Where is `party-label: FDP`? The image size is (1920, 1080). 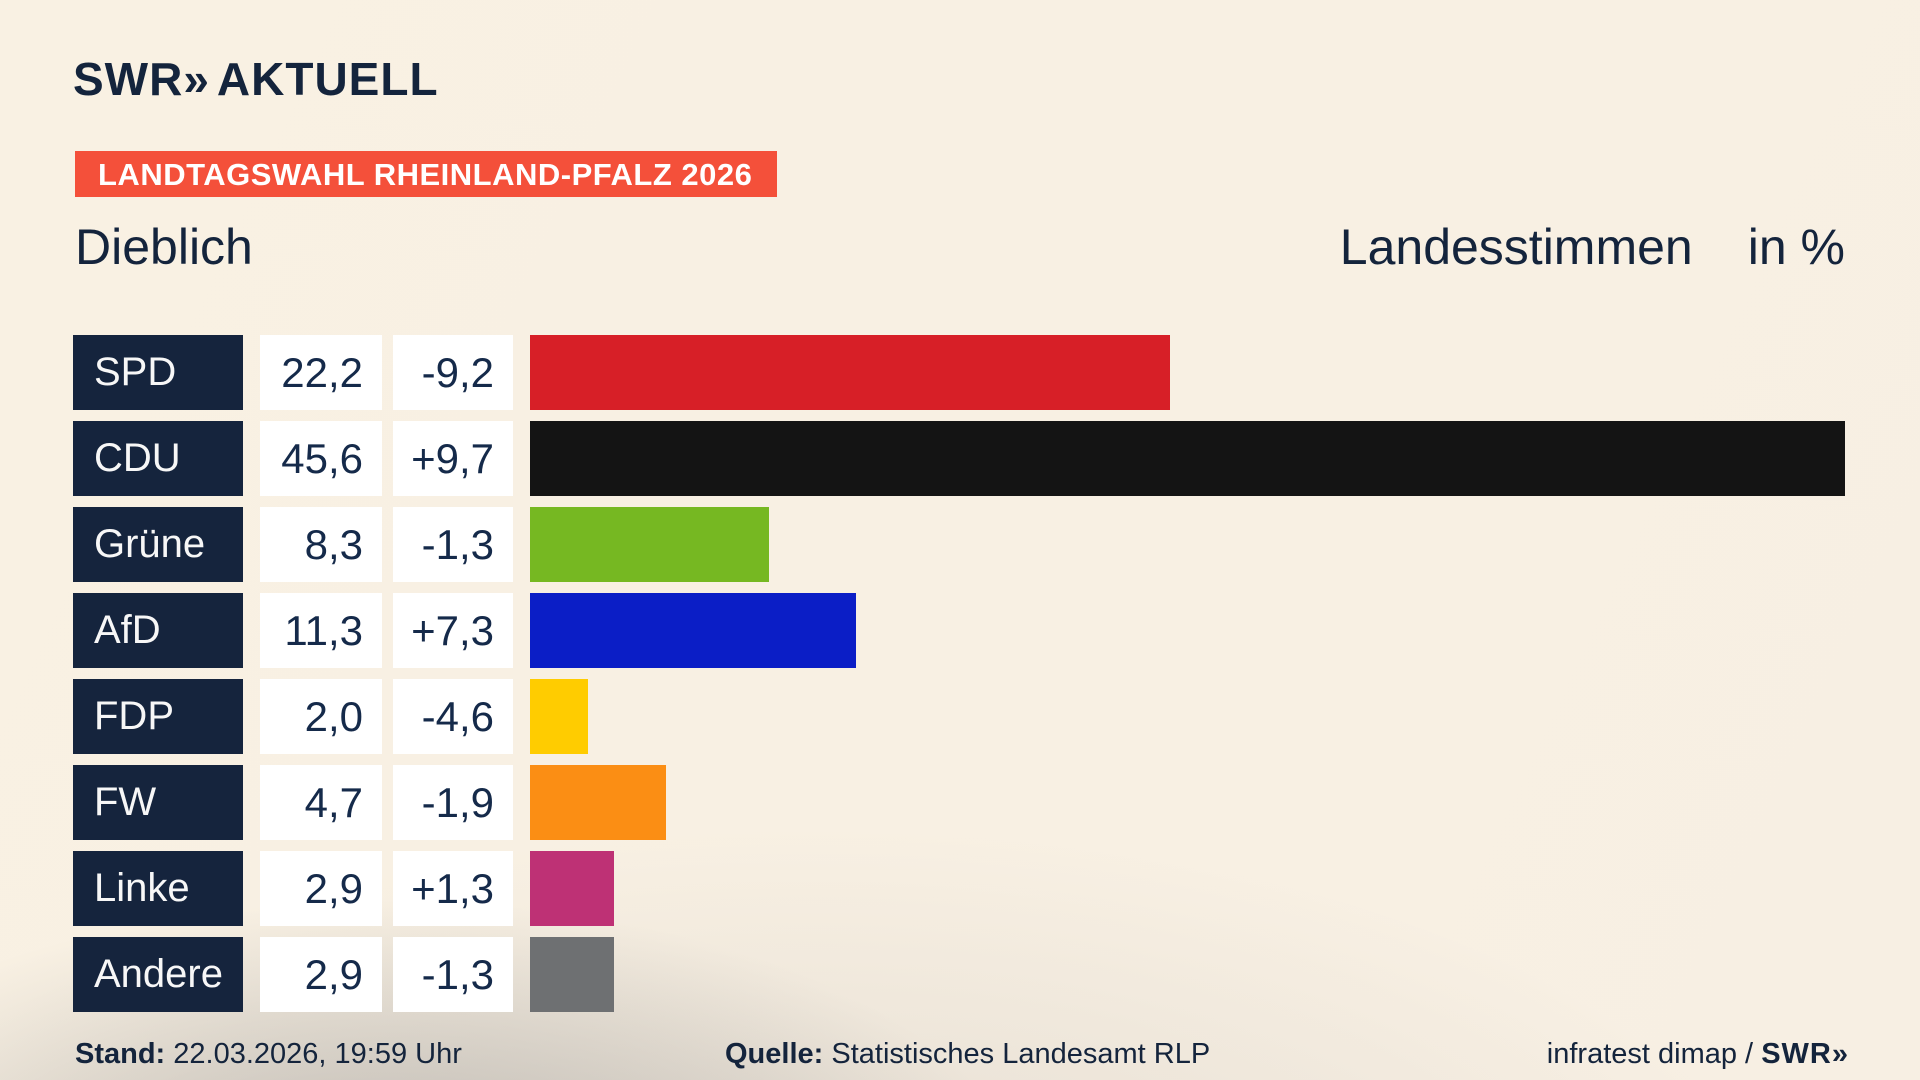 party-label: FDP is located at coordinates (158, 716).